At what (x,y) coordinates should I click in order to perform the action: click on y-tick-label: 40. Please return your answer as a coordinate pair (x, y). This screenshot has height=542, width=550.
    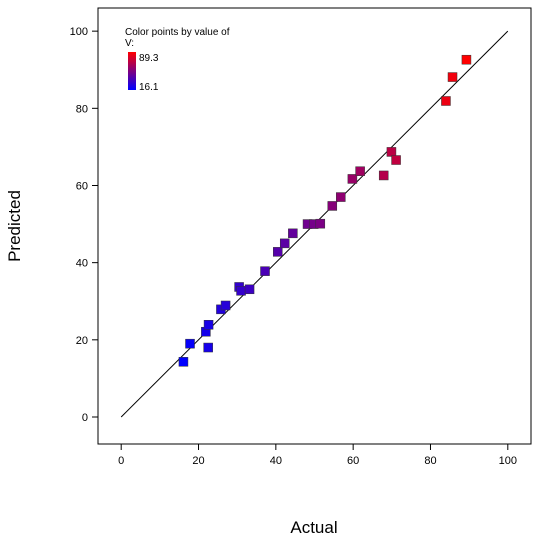
    Looking at the image, I should click on (82, 264).